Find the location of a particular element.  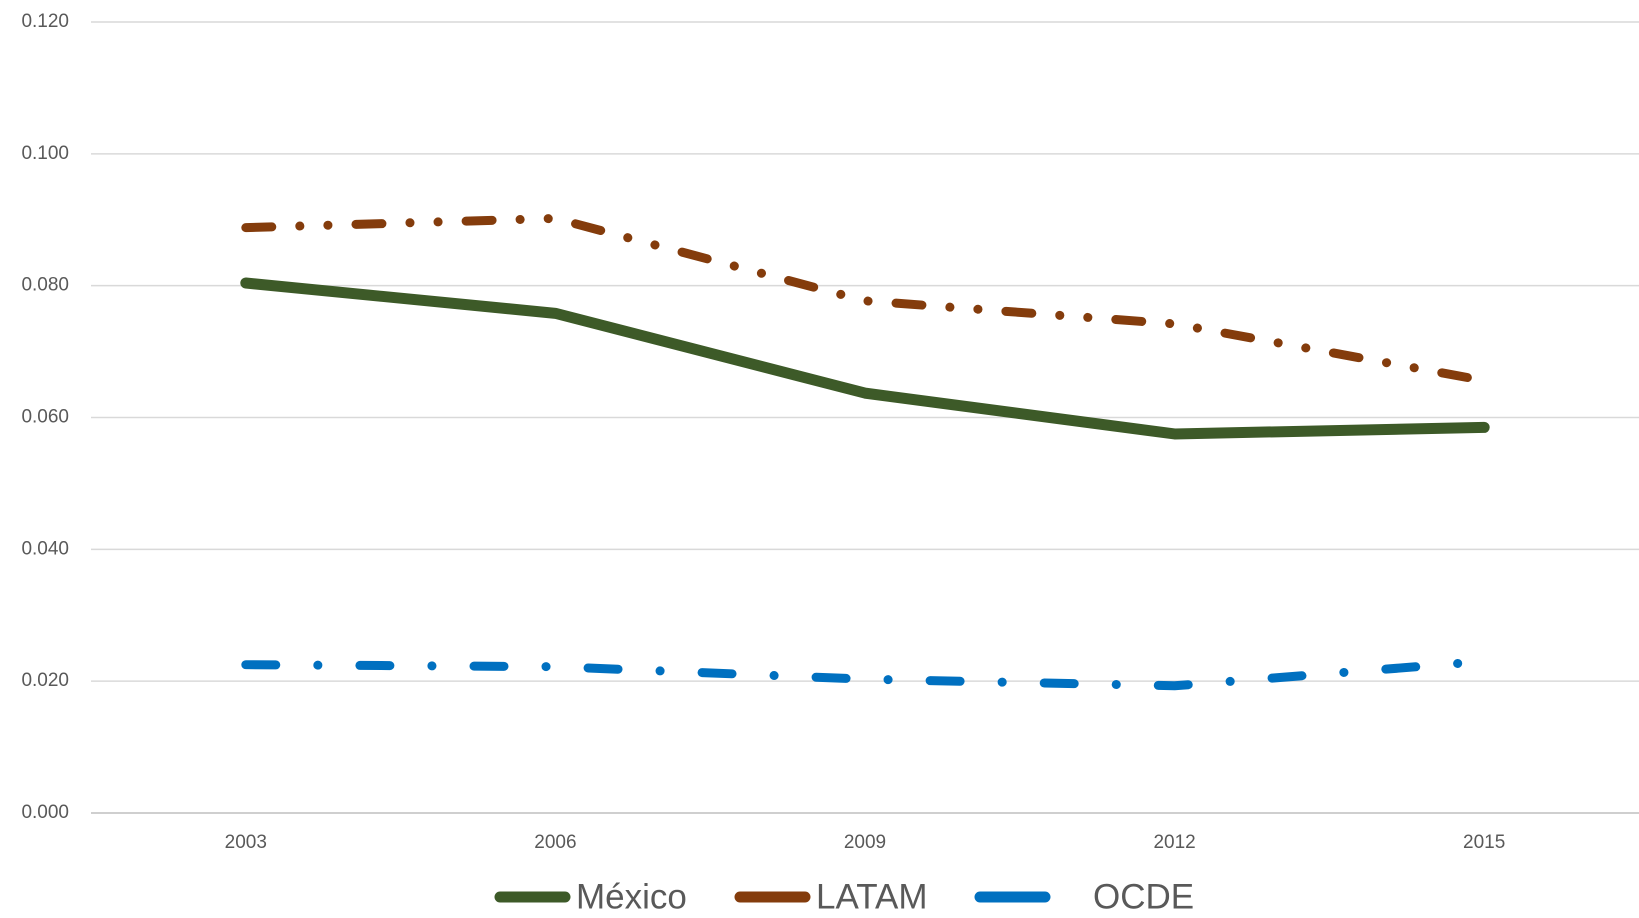

legend-label: México is located at coordinates (631, 896).